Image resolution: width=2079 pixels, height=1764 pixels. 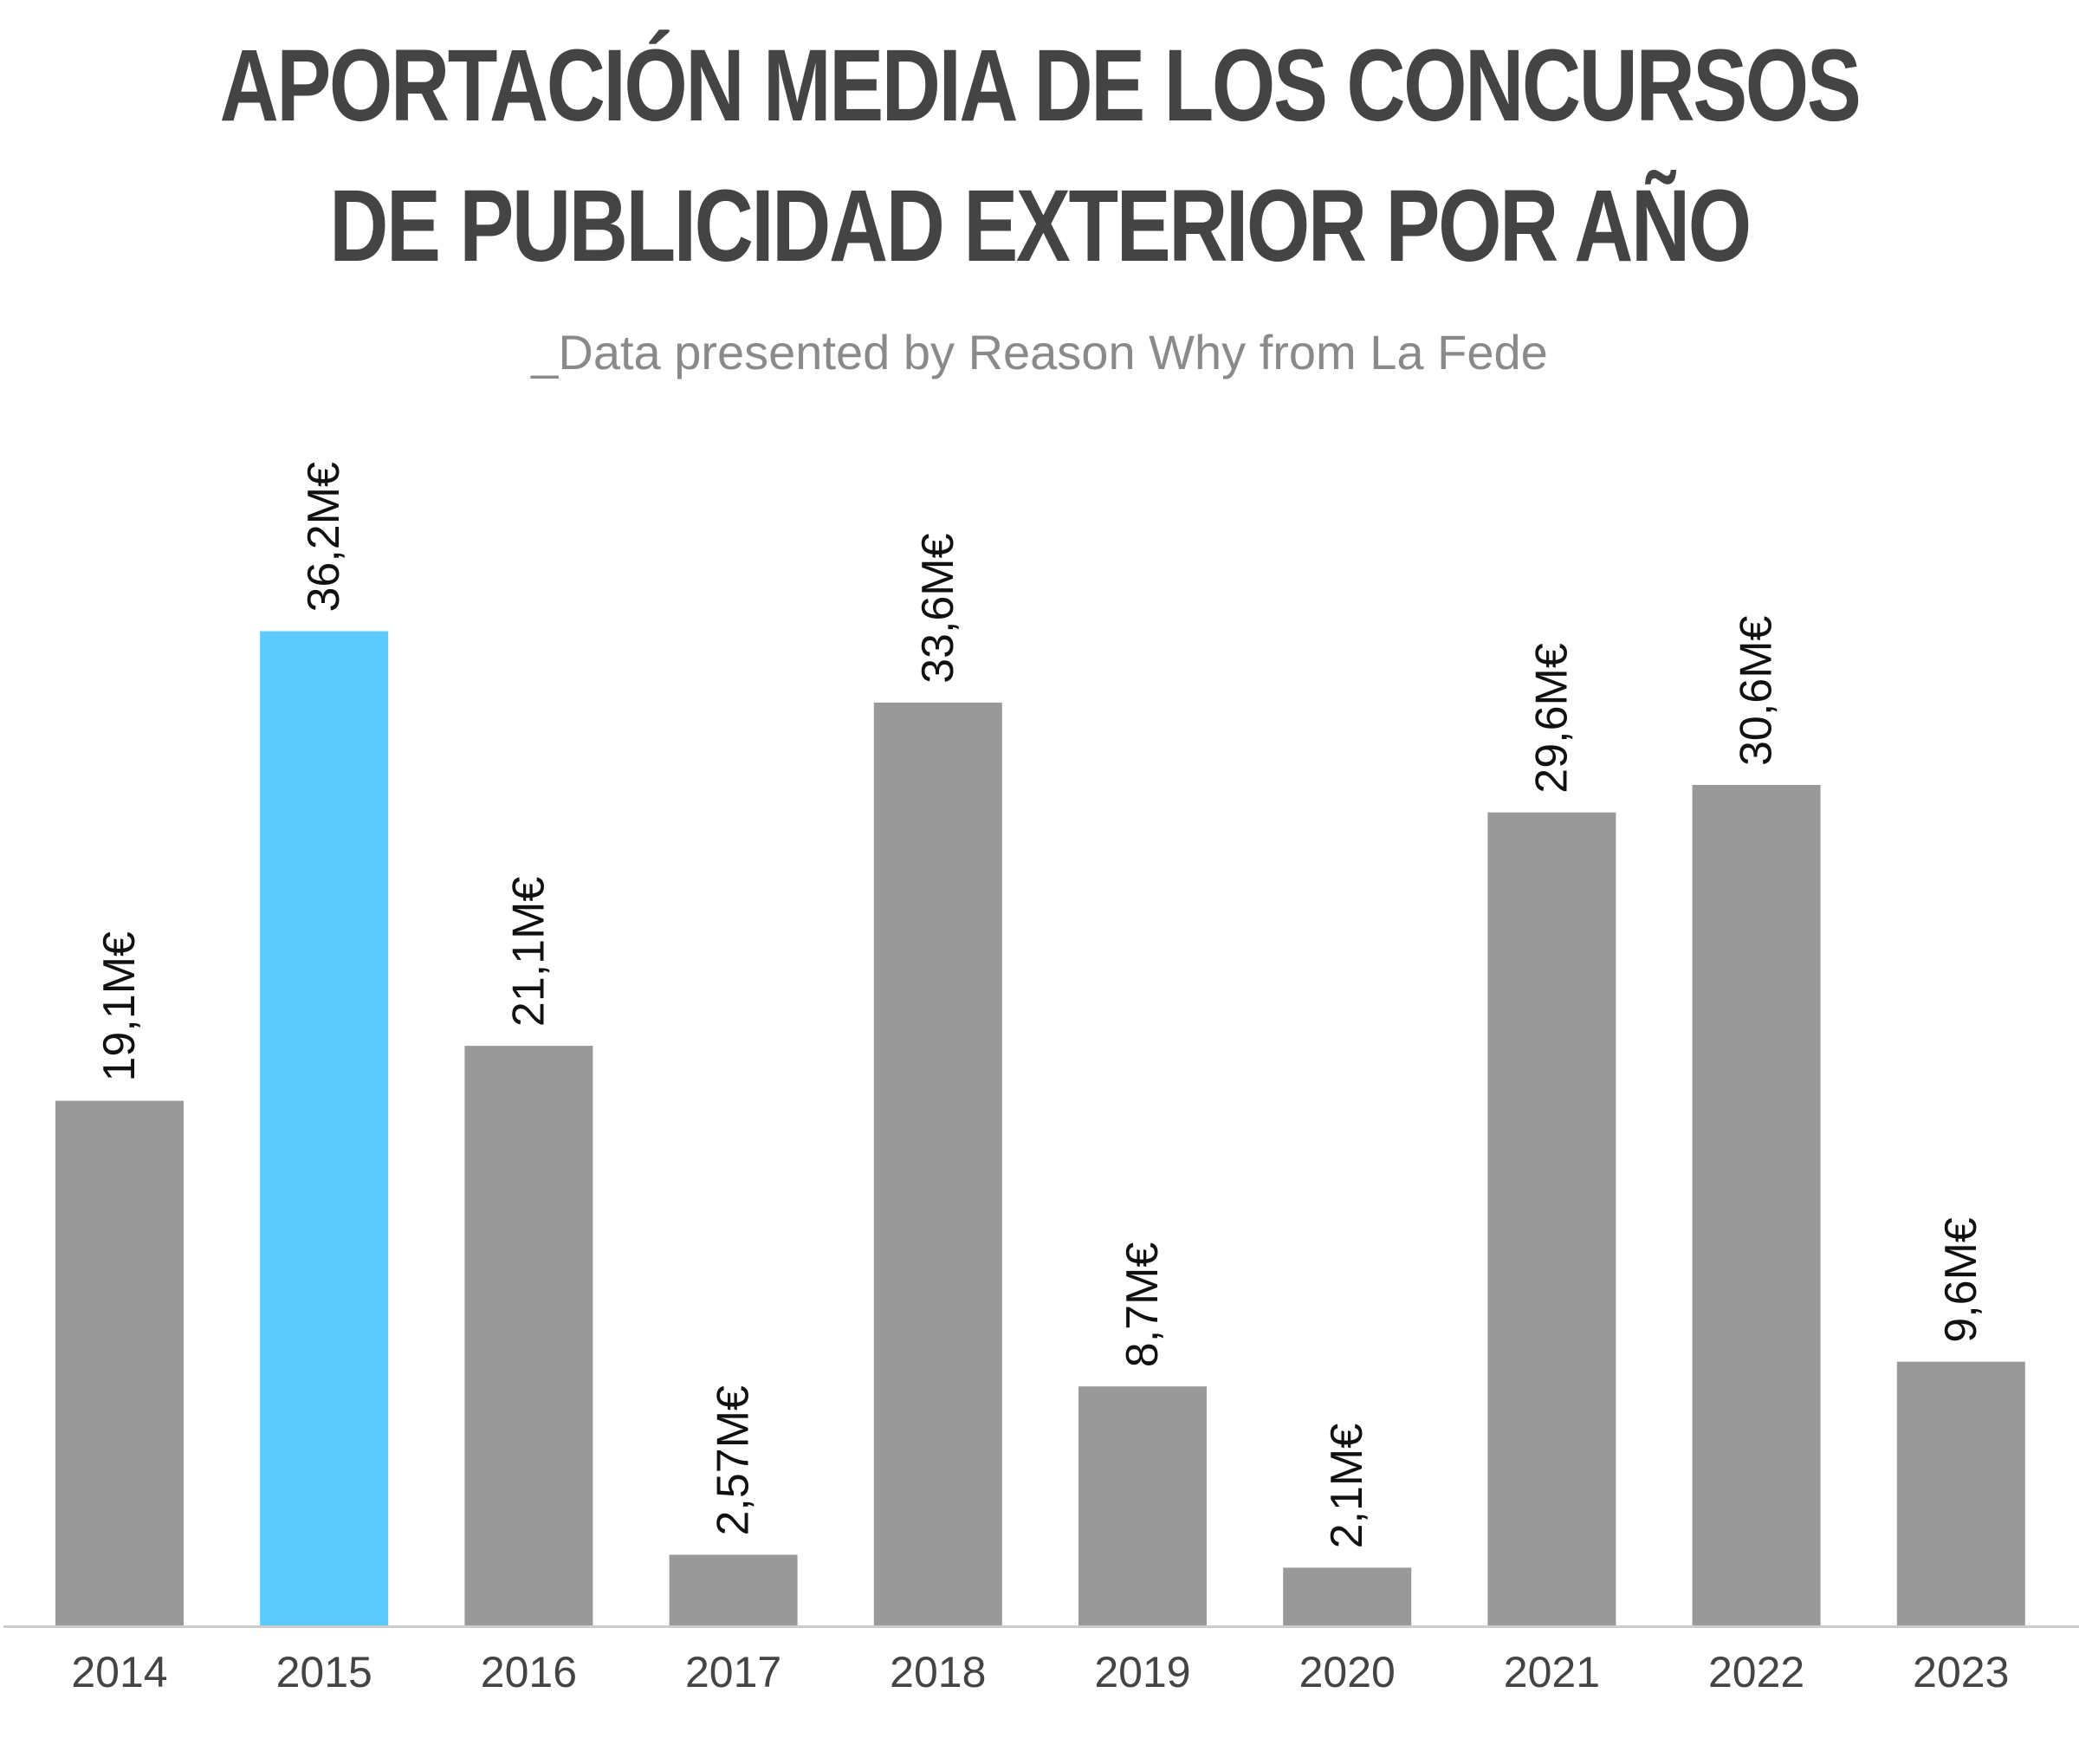 I want to click on bar-2021, so click(x=1551, y=1218).